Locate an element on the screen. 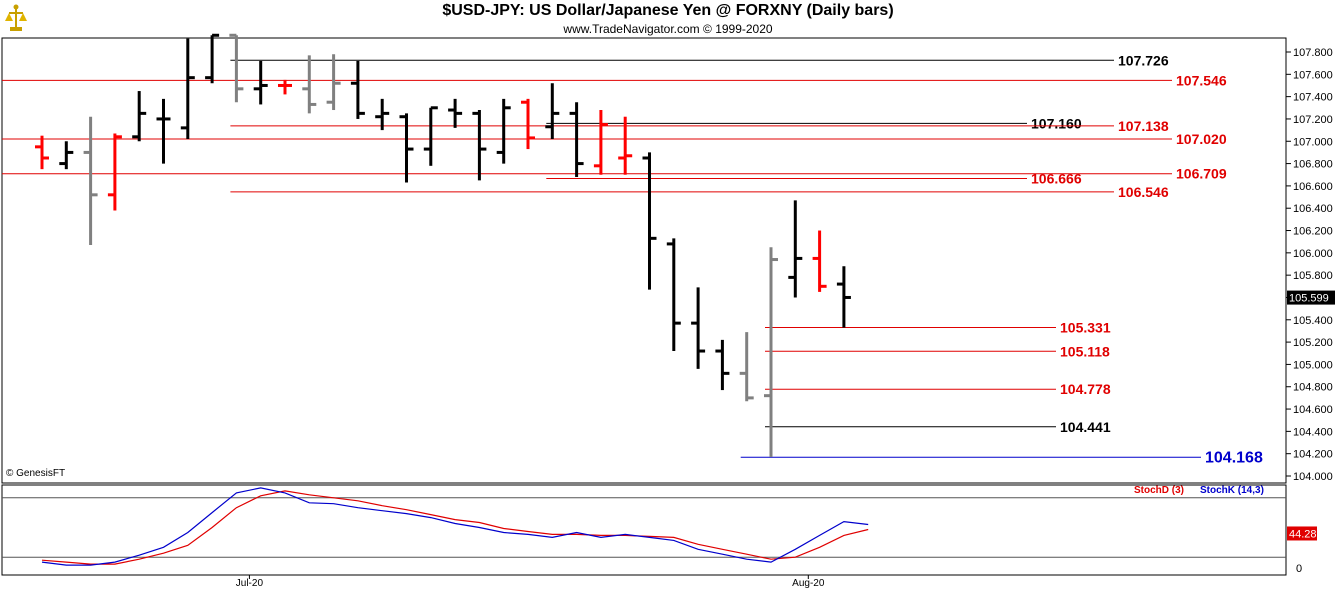 Image resolution: width=1336 pixels, height=591 pixels. stoch-k-legend: StochK (14,3) is located at coordinates (1232, 490).